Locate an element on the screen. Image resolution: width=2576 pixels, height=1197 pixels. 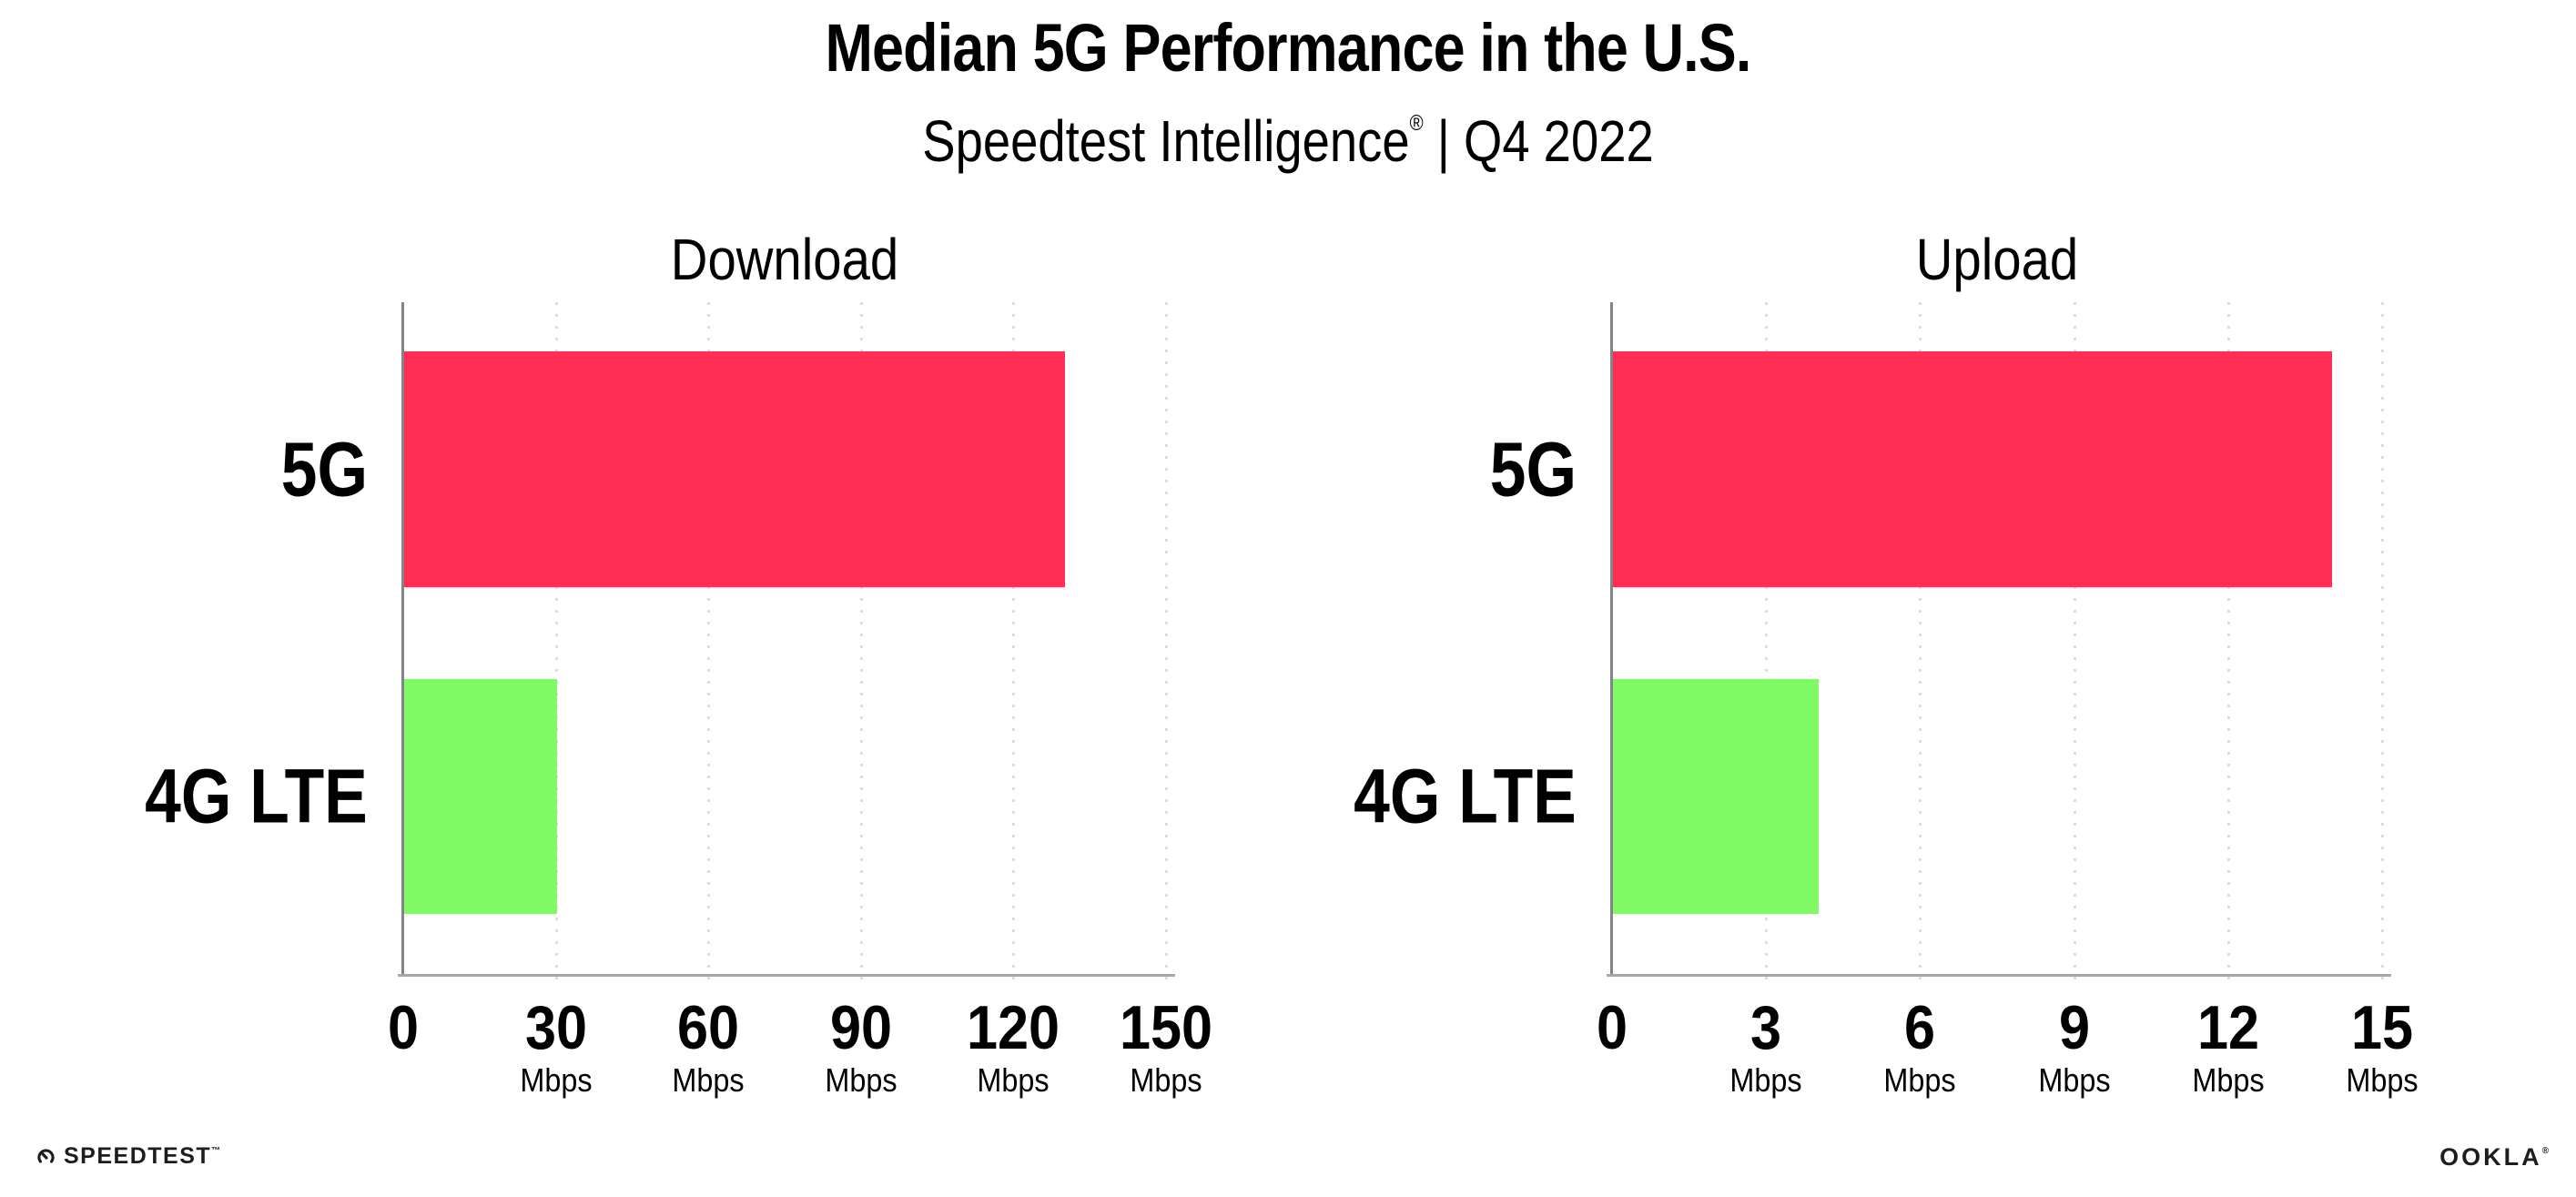
page-subtitle: Speedtest Intelligence® | Q4 2022 is located at coordinates (1288, 141).